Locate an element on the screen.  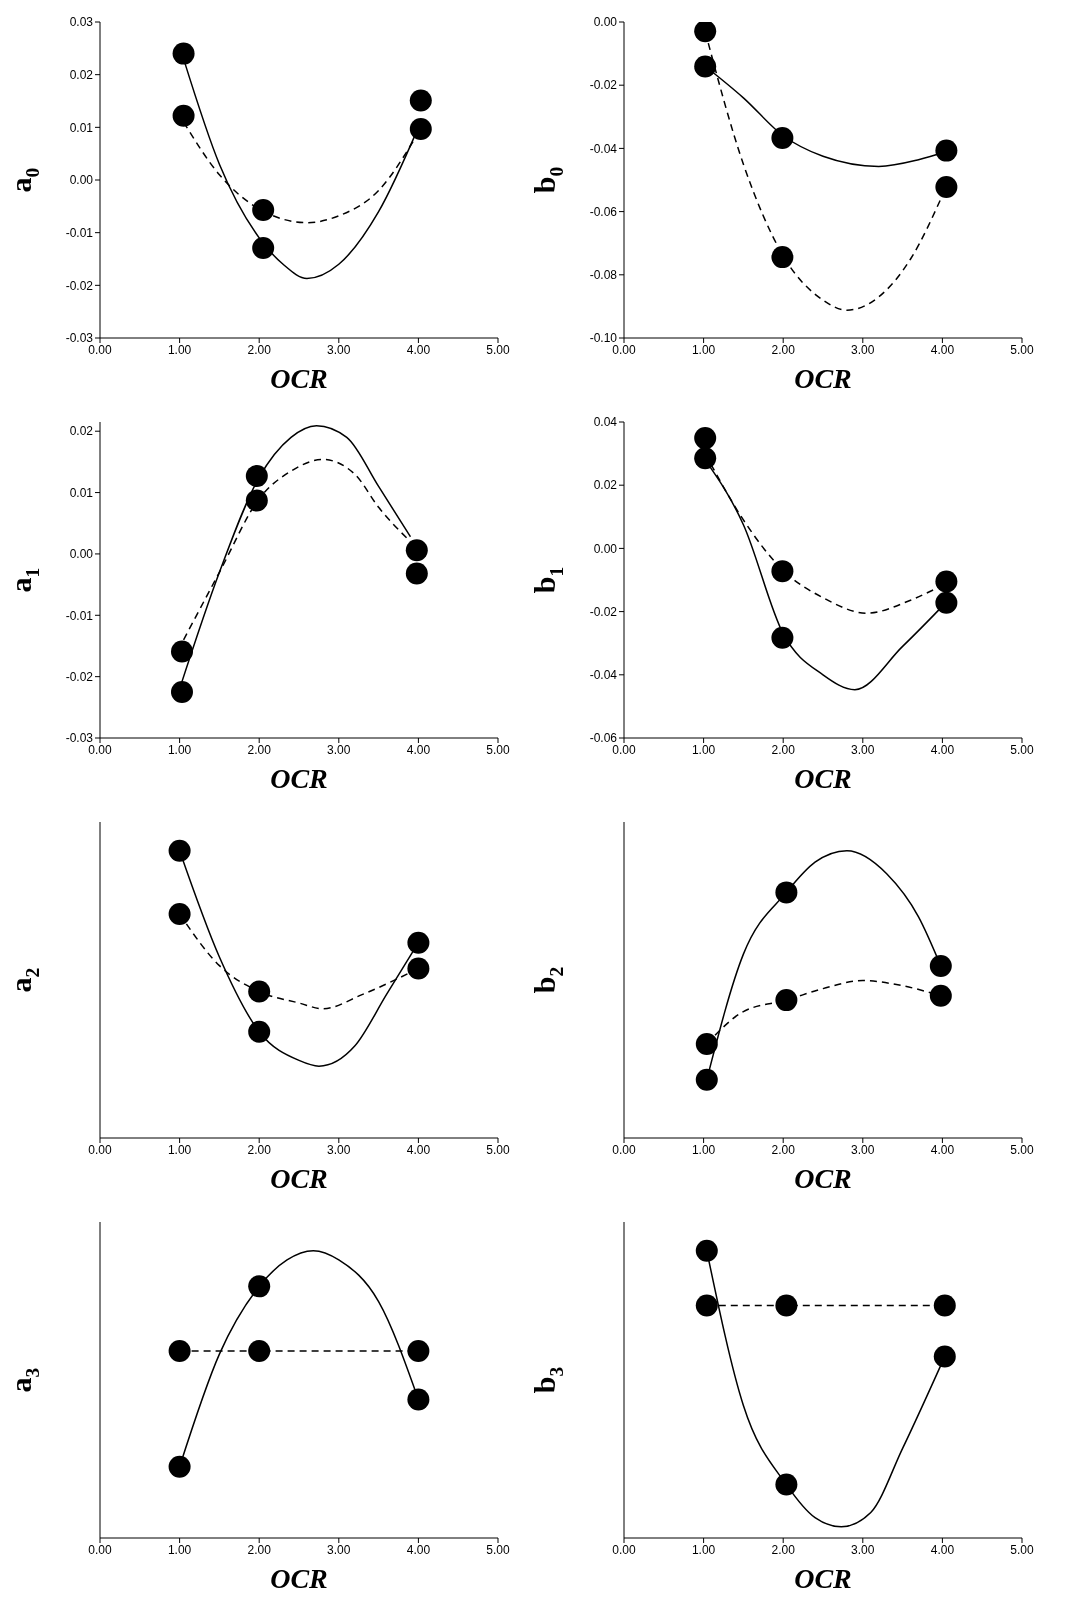
y-tick-label: 0.03 is located at coordinates (81, 22).